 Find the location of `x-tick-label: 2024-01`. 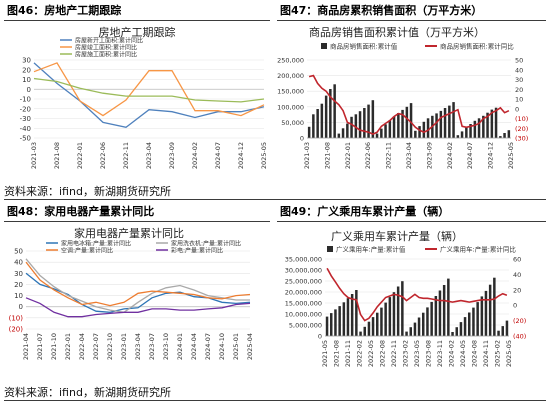

x-tick-label: 2024-01 is located at coordinates (180, 346).